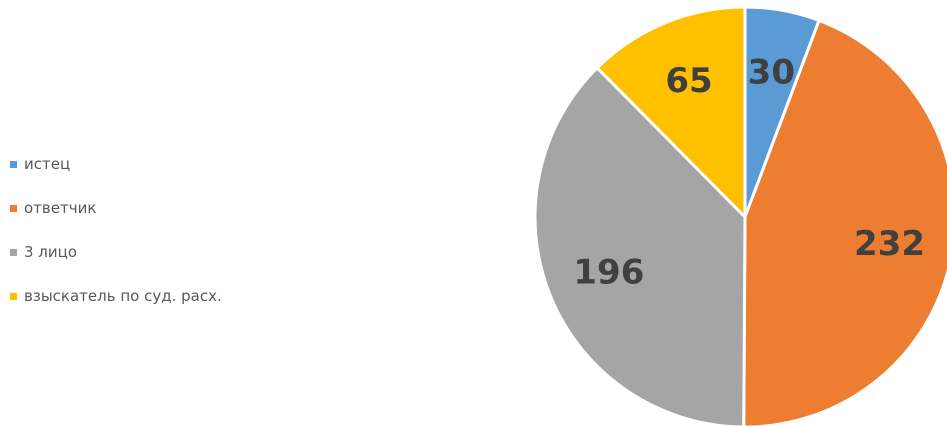 This screenshot has height=426, width=947. What do you see at coordinates (220, 208) in the screenshot?
I see `legend-item-defendant: ответчик` at bounding box center [220, 208].